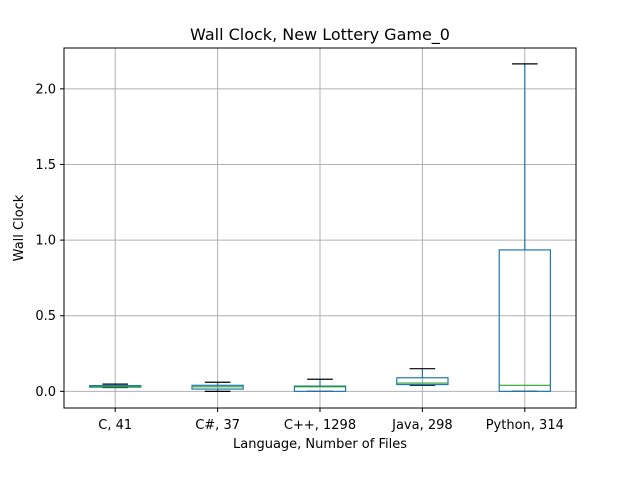  What do you see at coordinates (45, 316) in the screenshot?
I see `y-tick-label: 0.5` at bounding box center [45, 316].